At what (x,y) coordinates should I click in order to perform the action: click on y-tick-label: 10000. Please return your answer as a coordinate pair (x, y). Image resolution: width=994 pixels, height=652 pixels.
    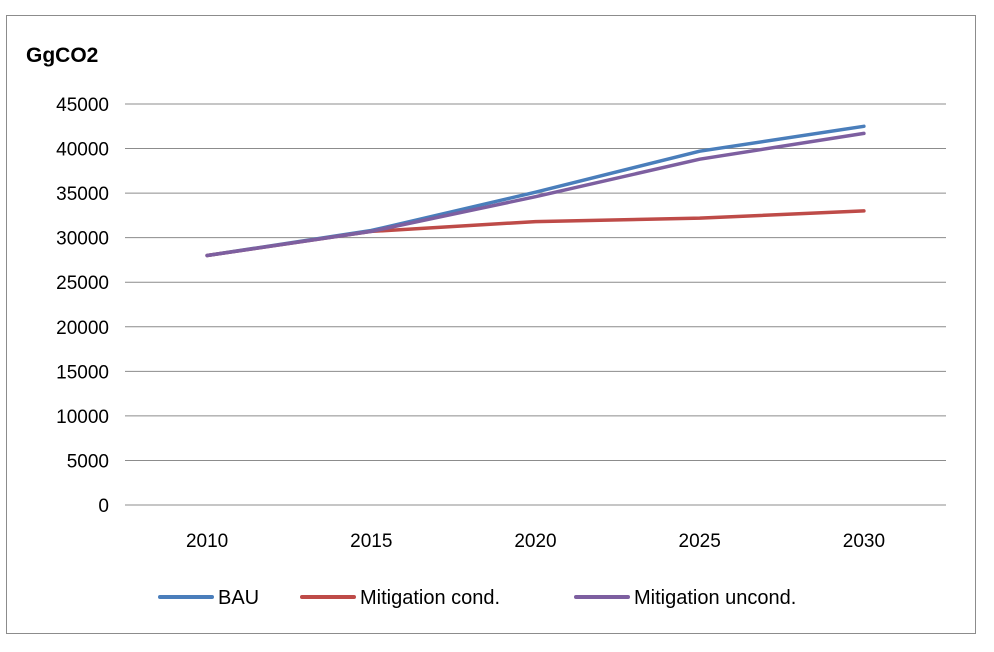
    Looking at the image, I should click on (82, 417).